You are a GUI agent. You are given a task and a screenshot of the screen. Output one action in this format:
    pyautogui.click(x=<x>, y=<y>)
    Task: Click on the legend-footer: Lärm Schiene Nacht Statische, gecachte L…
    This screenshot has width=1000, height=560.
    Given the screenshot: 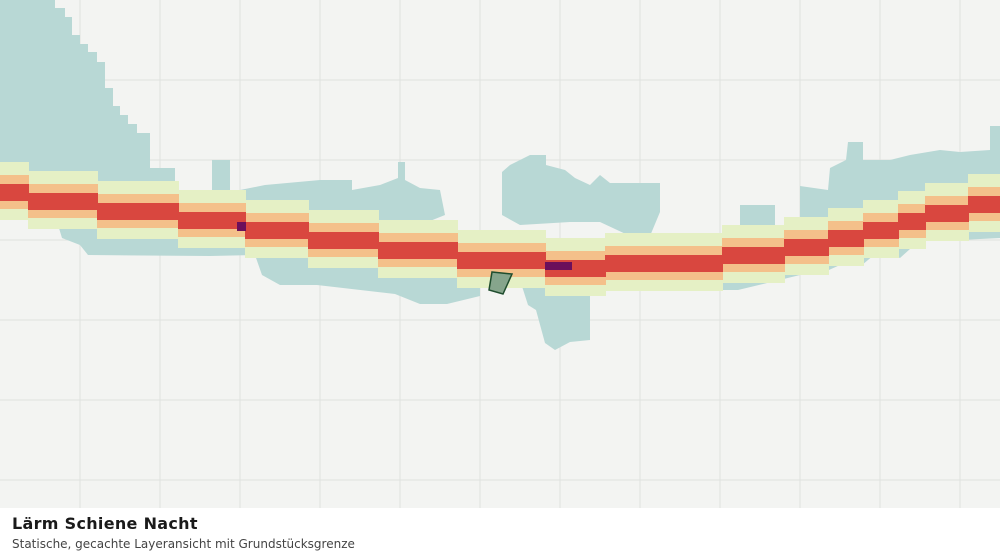 What is the action you would take?
    pyautogui.click(x=500, y=534)
    